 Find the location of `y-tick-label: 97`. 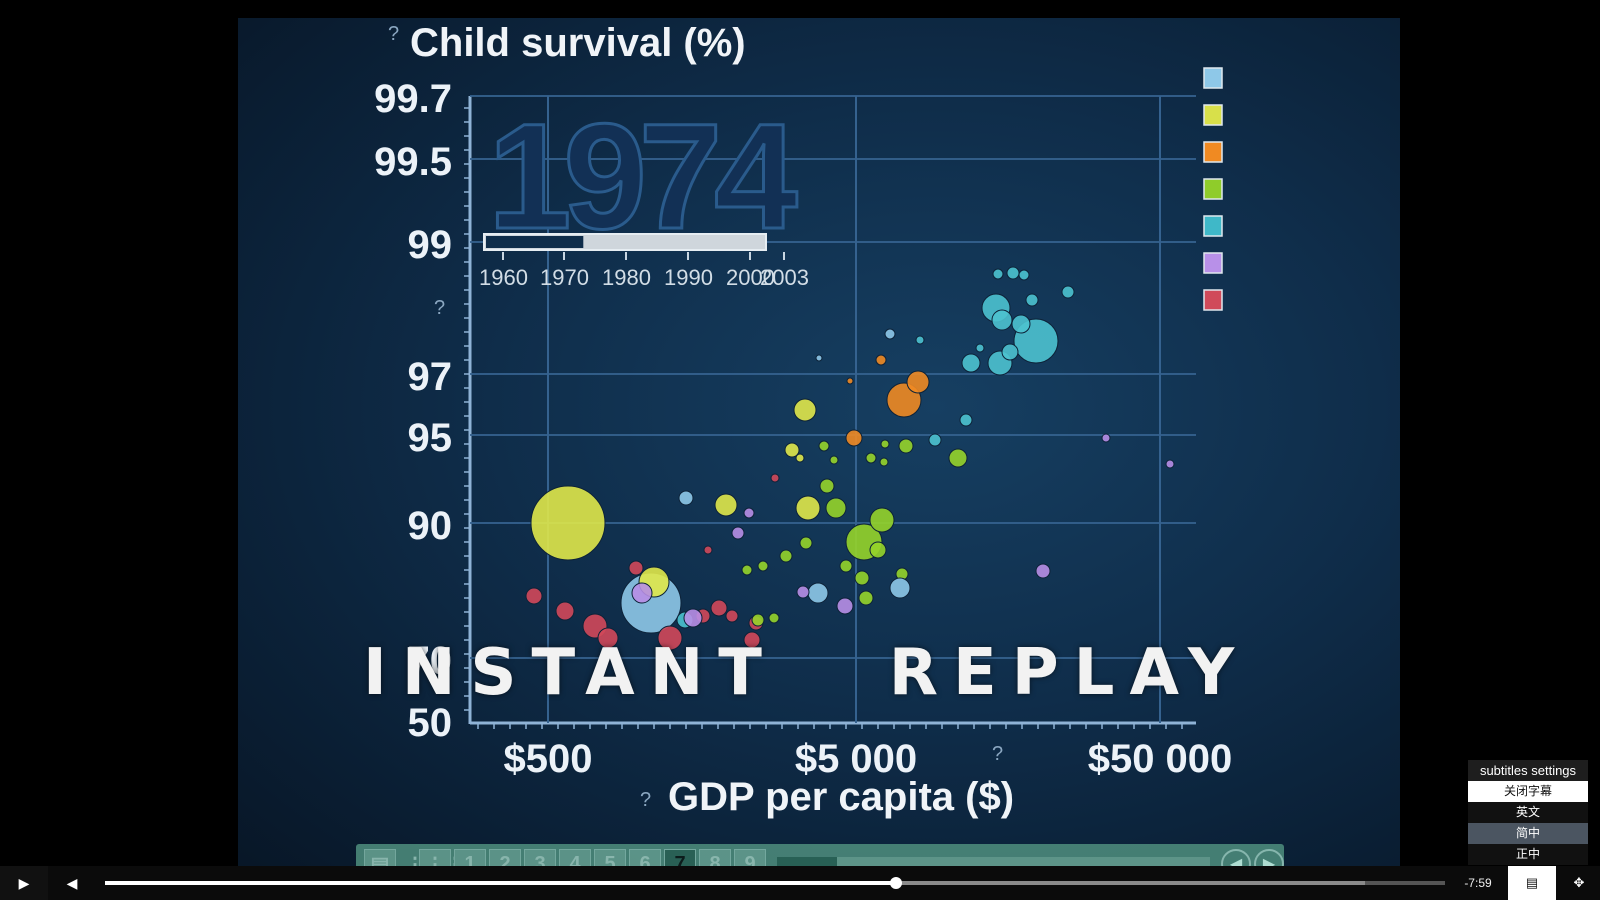

y-tick-label: 97 is located at coordinates (430, 377).